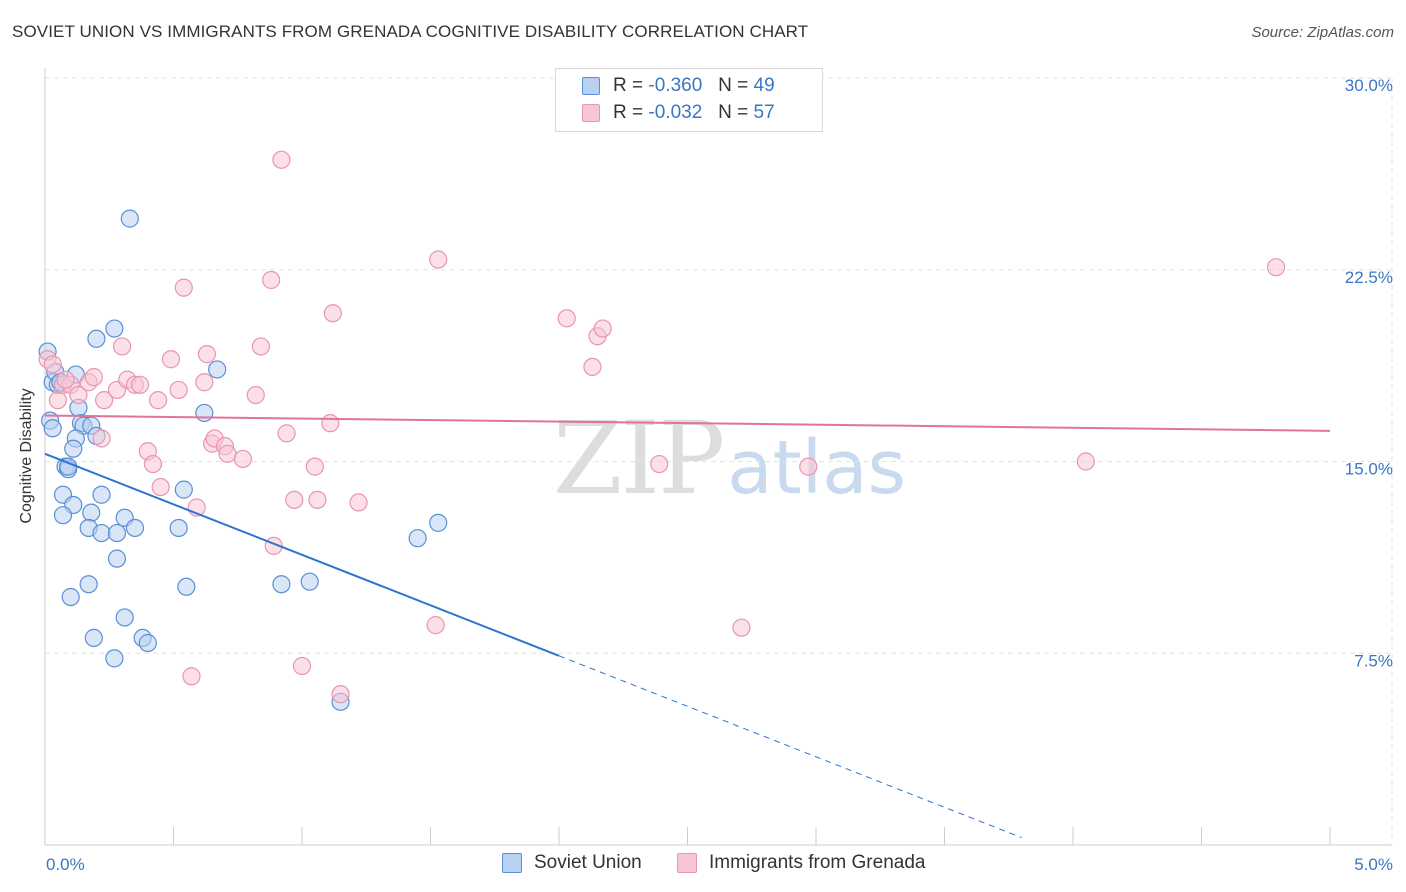  Describe the element at coordinates (689, 100) in the screenshot. I see `correlation-legend: R = -0.360 N = 49 R = -0.032 N = 57` at that location.